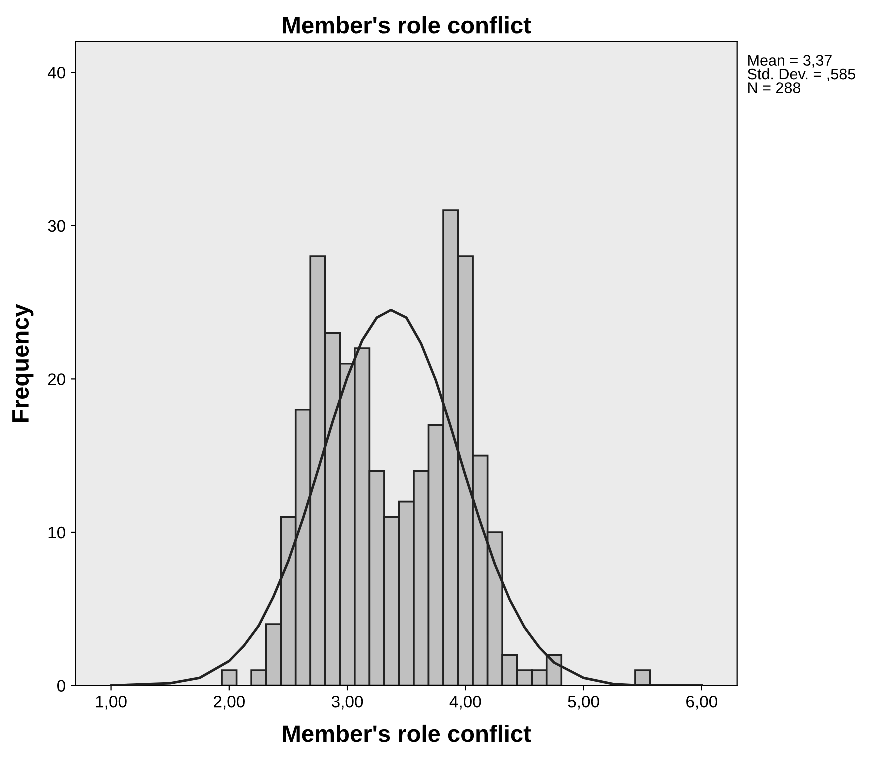 The image size is (882, 762). What do you see at coordinates (57, 380) in the screenshot?
I see `y-tick-label: 20` at bounding box center [57, 380].